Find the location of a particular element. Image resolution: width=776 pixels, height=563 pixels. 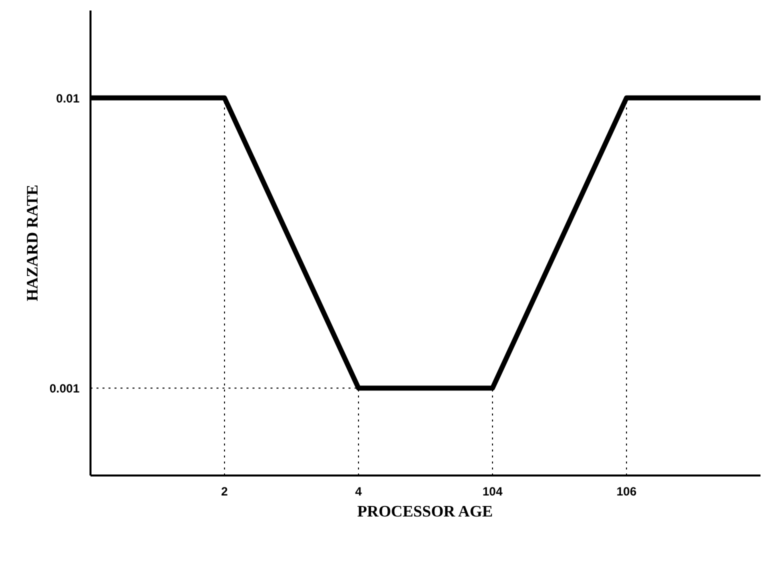

y-tick-label: 0.01 is located at coordinates (68, 98).